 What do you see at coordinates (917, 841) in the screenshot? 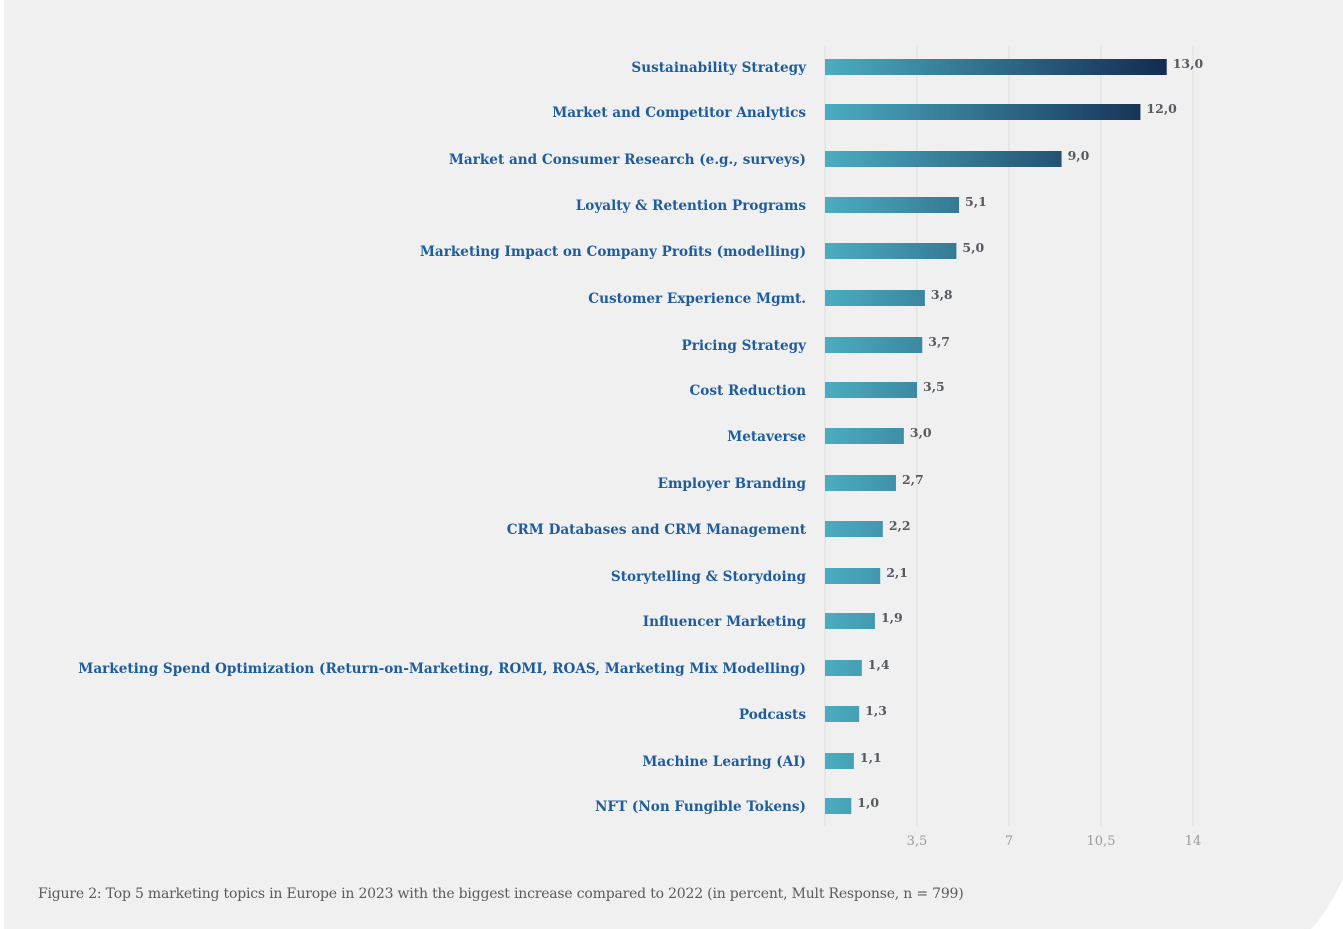
I see `x-tick-label: 3,5` at bounding box center [917, 841].